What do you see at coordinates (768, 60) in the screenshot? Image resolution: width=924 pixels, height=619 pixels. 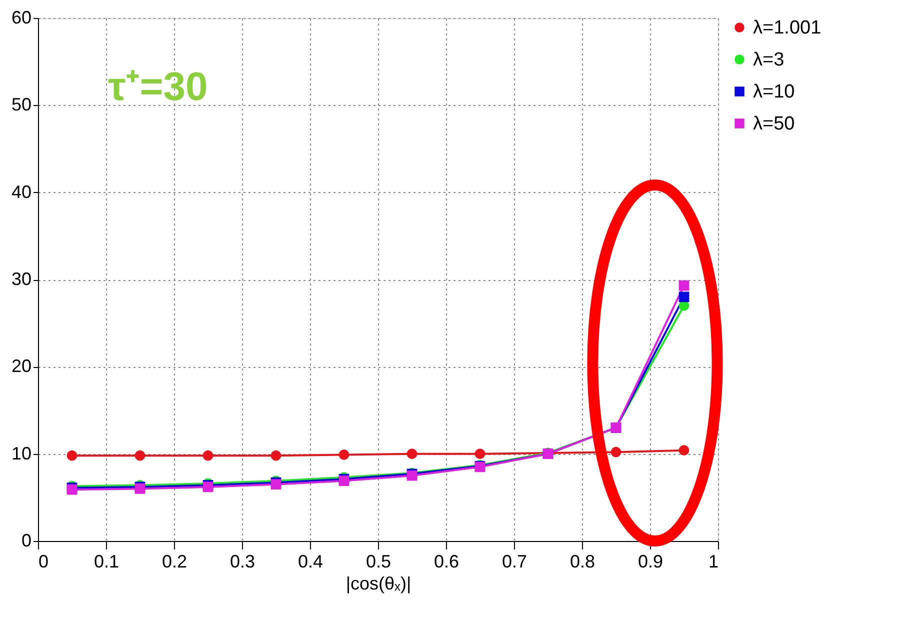 I see `legend-label: λ=3` at bounding box center [768, 60].